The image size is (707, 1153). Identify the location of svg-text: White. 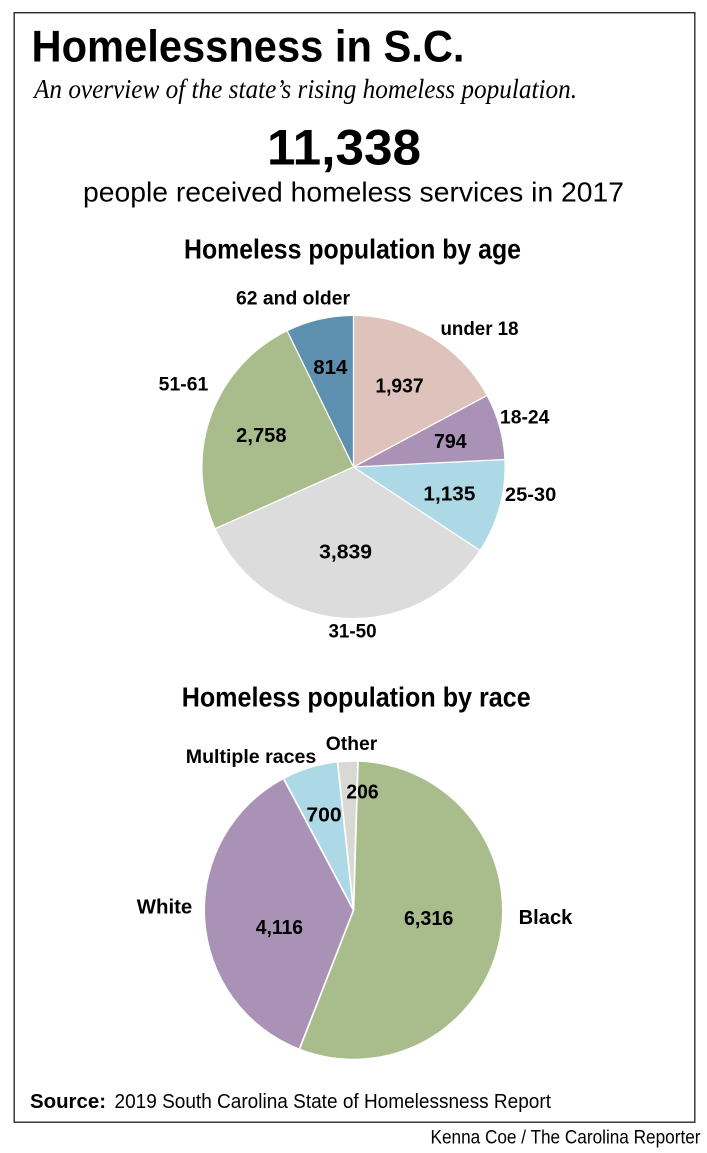
(165, 908).